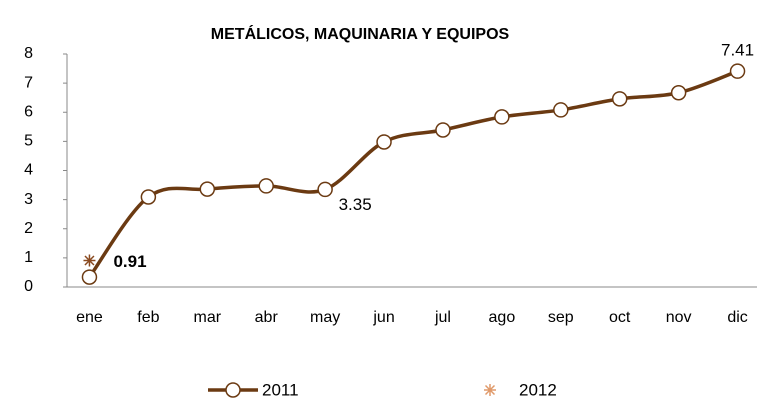  I want to click on x-tick-label: sep, so click(561, 317).